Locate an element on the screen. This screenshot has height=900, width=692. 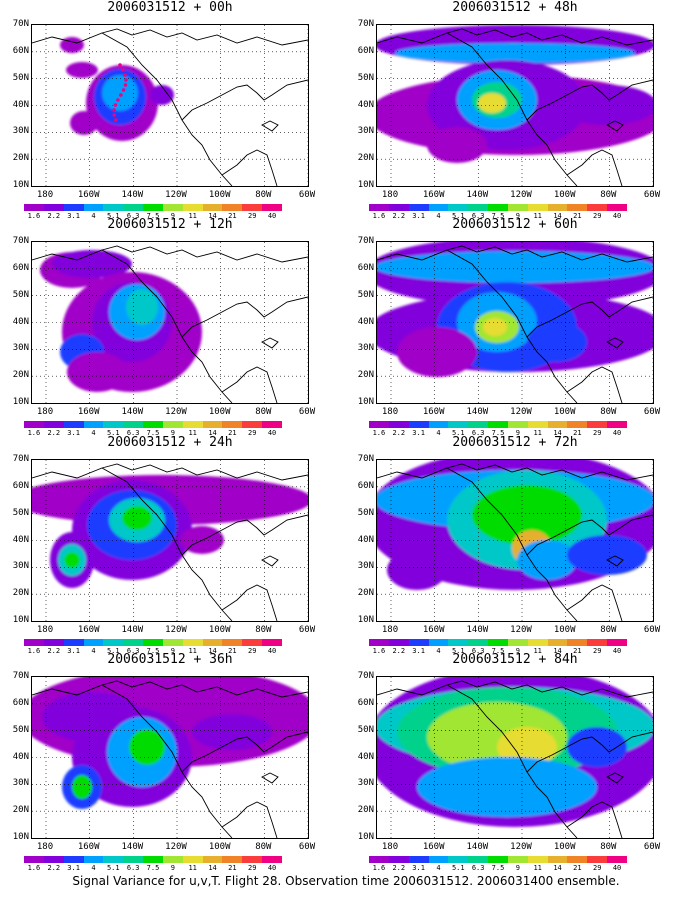
latitude-tick-label: 20N is located at coordinates (365, 810).